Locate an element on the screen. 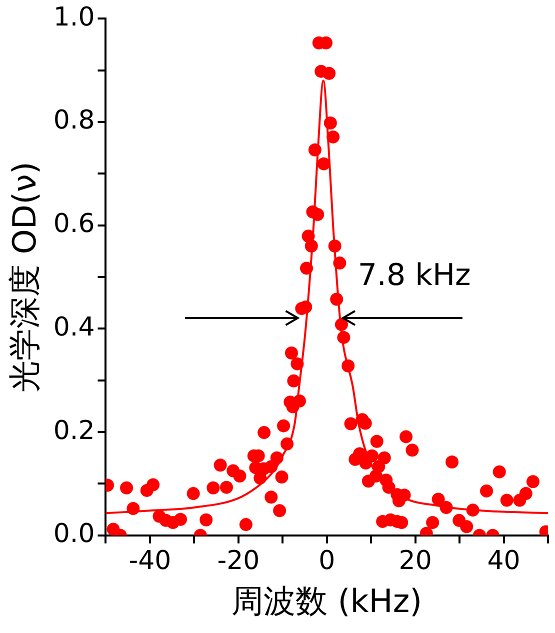 The height and width of the screenshot is (633, 555). y-tick-label: 1.0 is located at coordinates (74, 17).